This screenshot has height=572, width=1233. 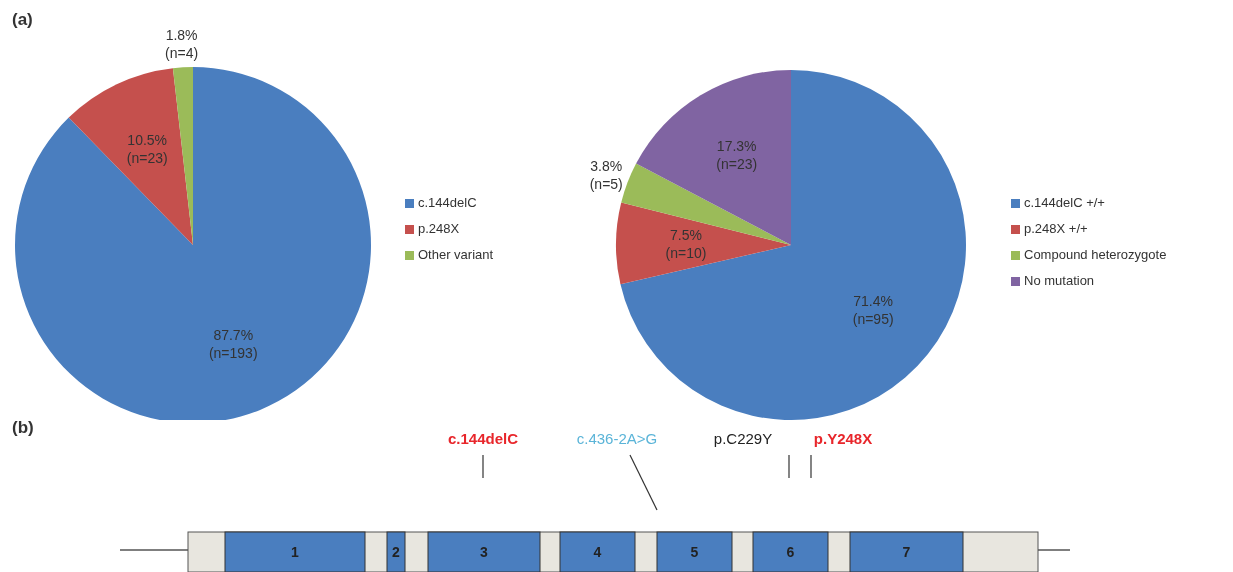 I want to click on text: 4, so click(x=597, y=552).